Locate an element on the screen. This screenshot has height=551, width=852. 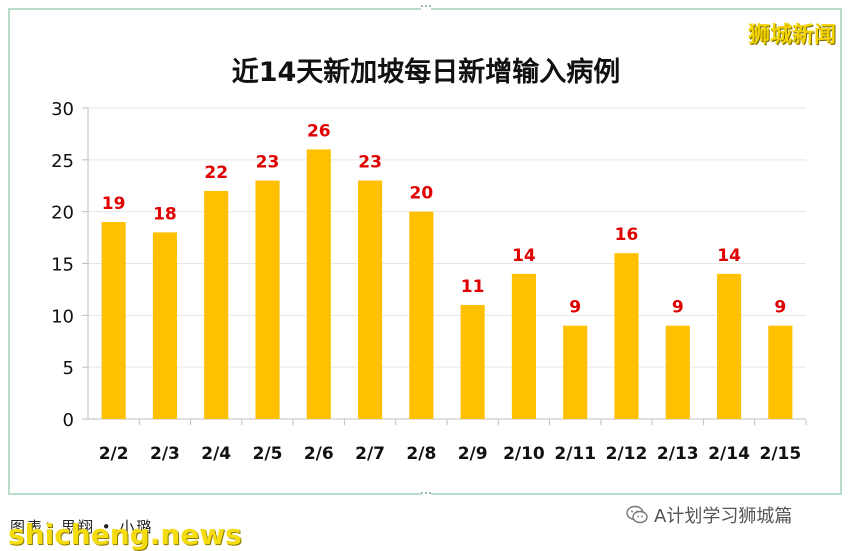
x-tick-label: 2/10 is located at coordinates (524, 454).